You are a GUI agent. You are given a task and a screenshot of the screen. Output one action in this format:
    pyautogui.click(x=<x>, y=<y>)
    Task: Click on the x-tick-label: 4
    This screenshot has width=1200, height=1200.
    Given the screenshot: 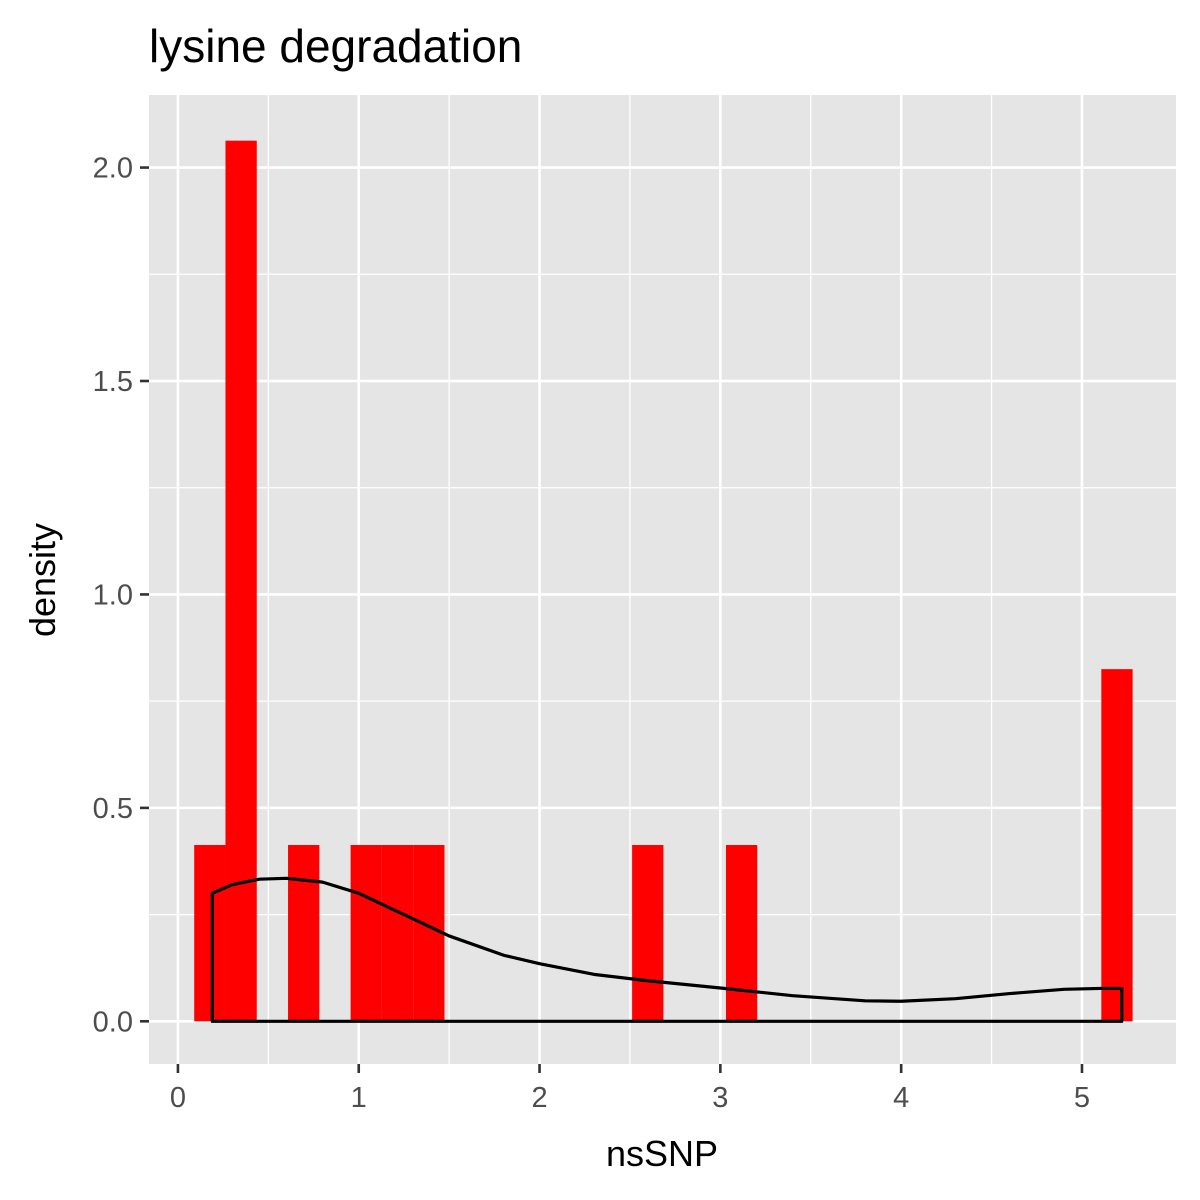 What is the action you would take?
    pyautogui.click(x=901, y=1098)
    